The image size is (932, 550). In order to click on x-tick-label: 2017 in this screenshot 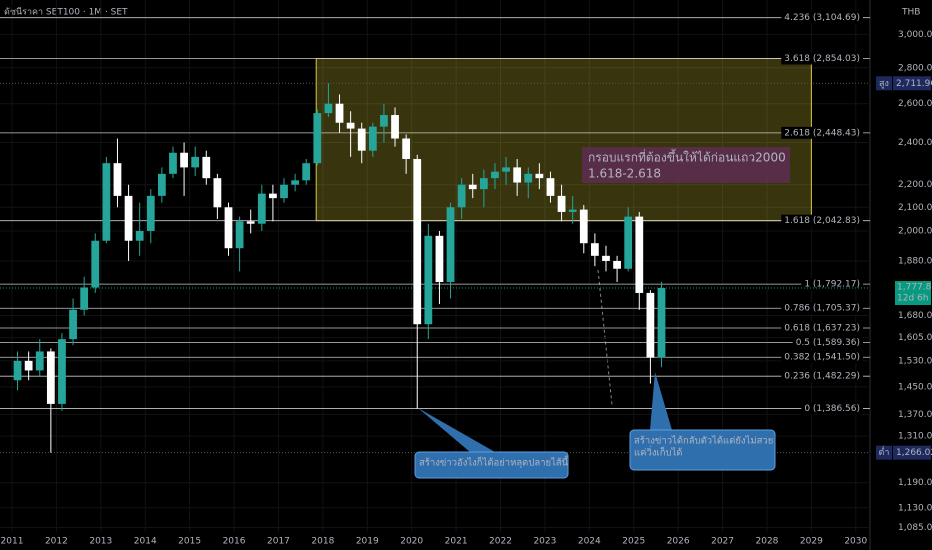, I will do `click(278, 542)`.